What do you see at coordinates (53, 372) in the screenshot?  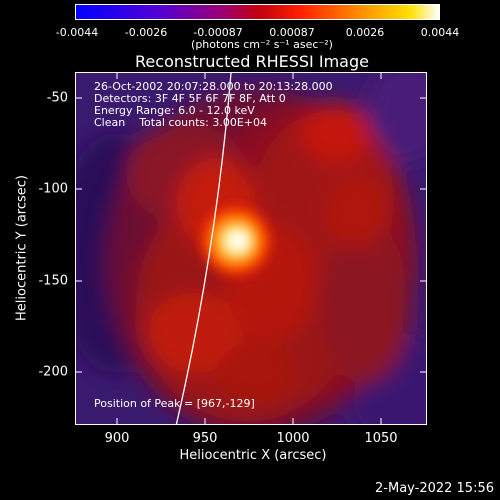 I see `y-tick-label: -200` at bounding box center [53, 372].